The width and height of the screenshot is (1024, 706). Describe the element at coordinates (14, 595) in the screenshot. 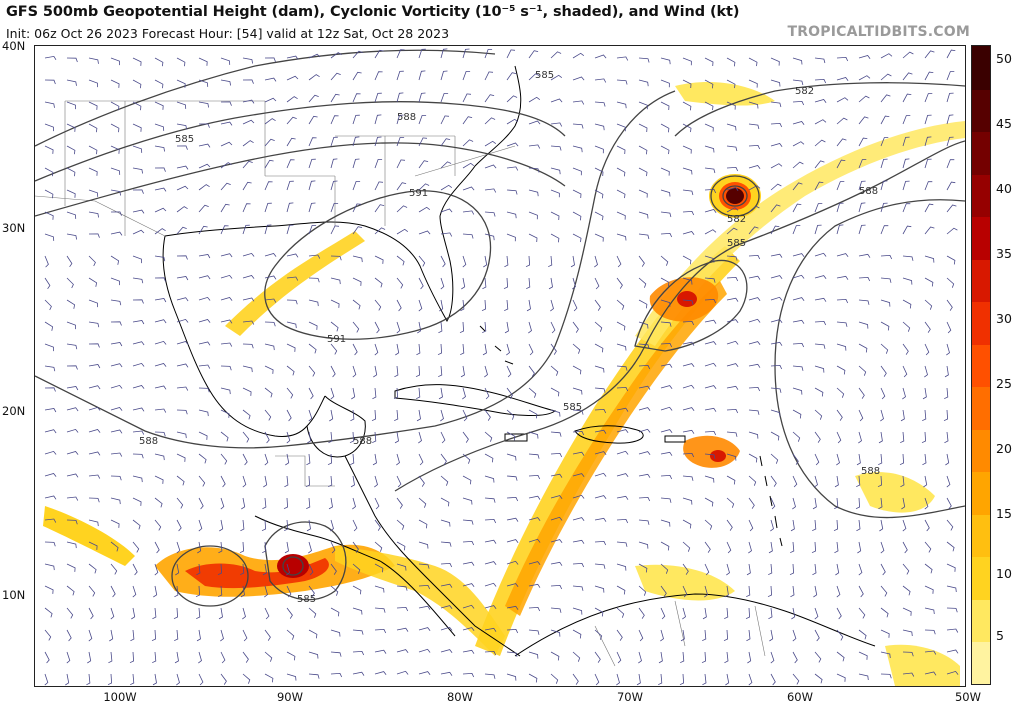

I see `lat-label-10n: 10N` at that location.